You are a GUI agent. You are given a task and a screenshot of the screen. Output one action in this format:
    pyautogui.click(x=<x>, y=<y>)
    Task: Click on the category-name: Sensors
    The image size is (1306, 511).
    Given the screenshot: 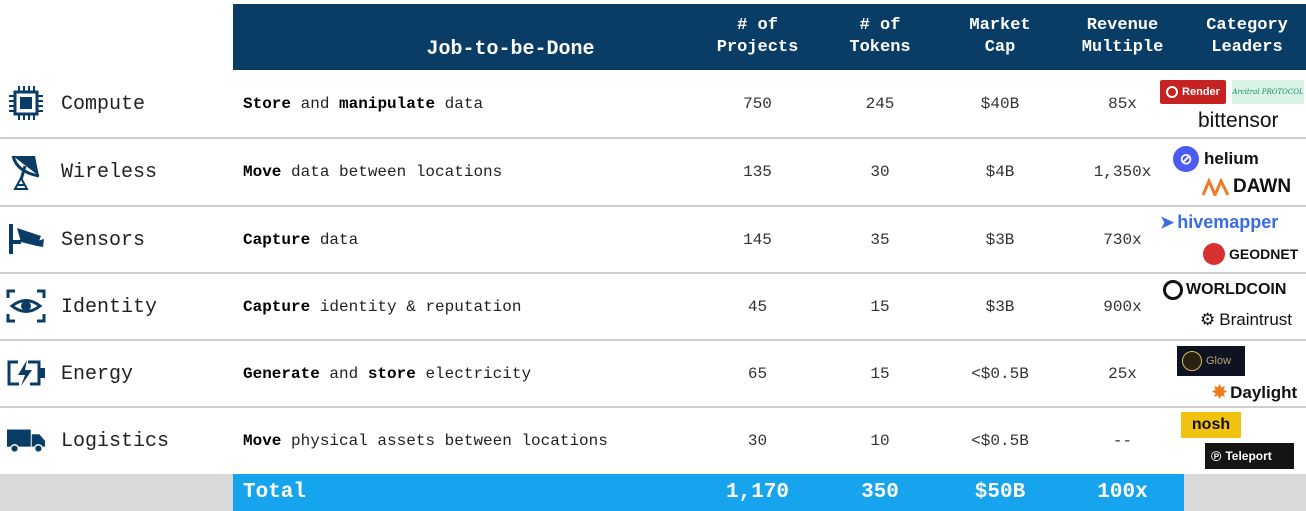 What is the action you would take?
    pyautogui.click(x=103, y=240)
    